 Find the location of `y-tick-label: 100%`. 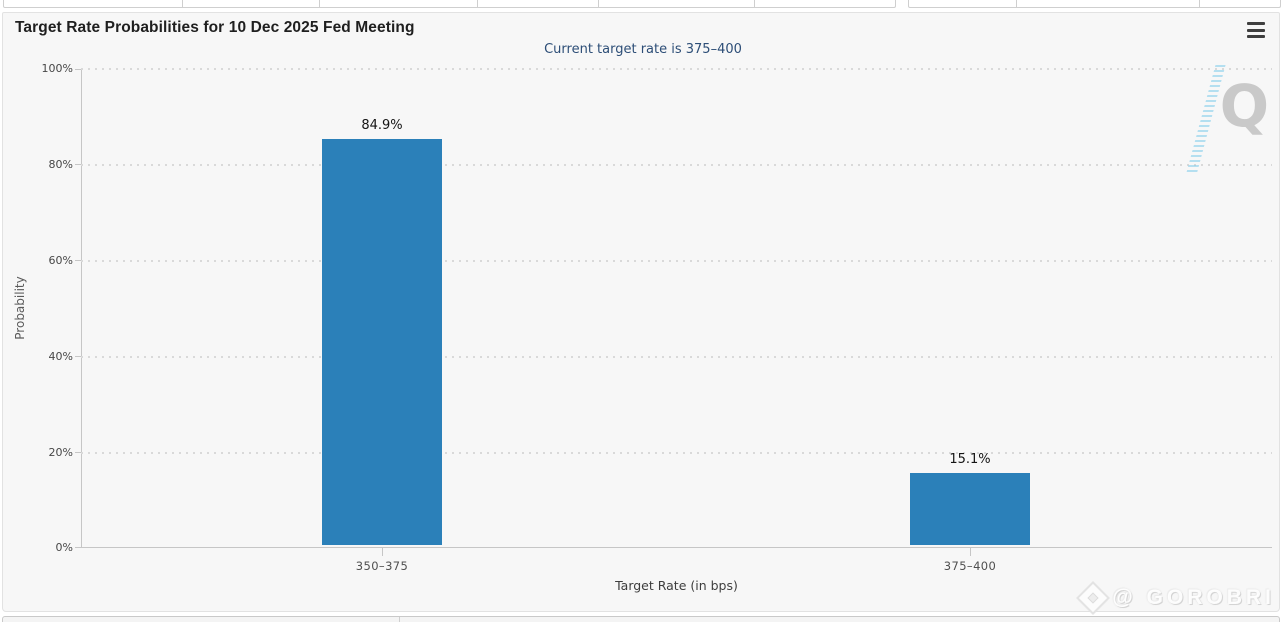

y-tick-label: 100% is located at coordinates (57, 68).